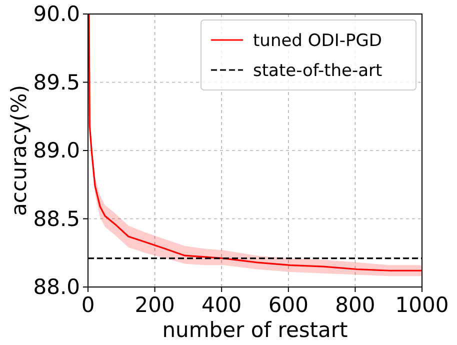  I want to click on x-tick-label: 1000, so click(422, 305).